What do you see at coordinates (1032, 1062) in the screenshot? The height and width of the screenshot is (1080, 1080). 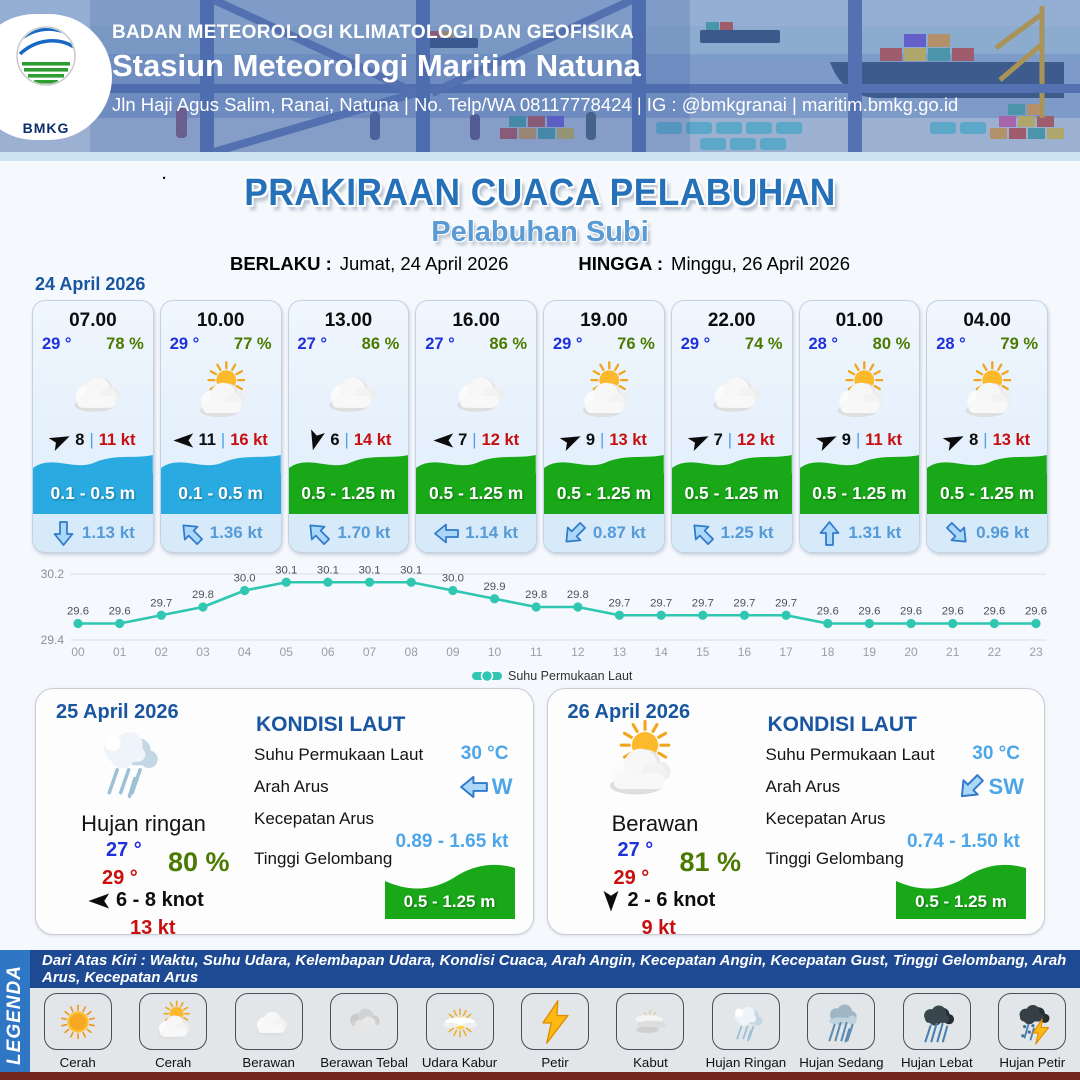 I see `legend-label: Hujan Petir` at bounding box center [1032, 1062].